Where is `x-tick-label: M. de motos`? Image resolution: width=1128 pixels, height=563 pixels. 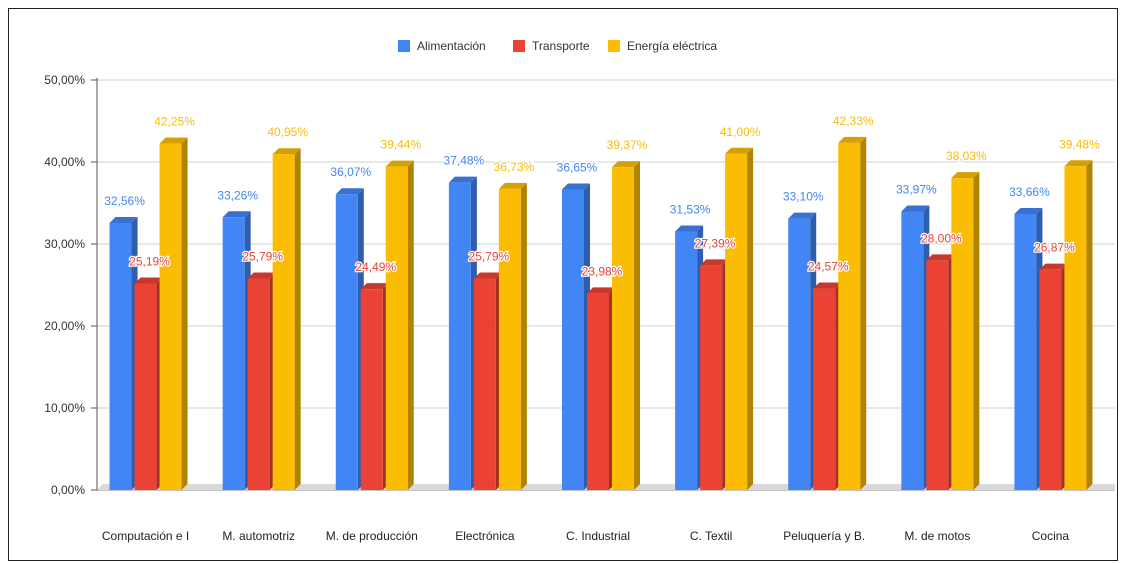
x-tick-label: M. de motos is located at coordinates (937, 536).